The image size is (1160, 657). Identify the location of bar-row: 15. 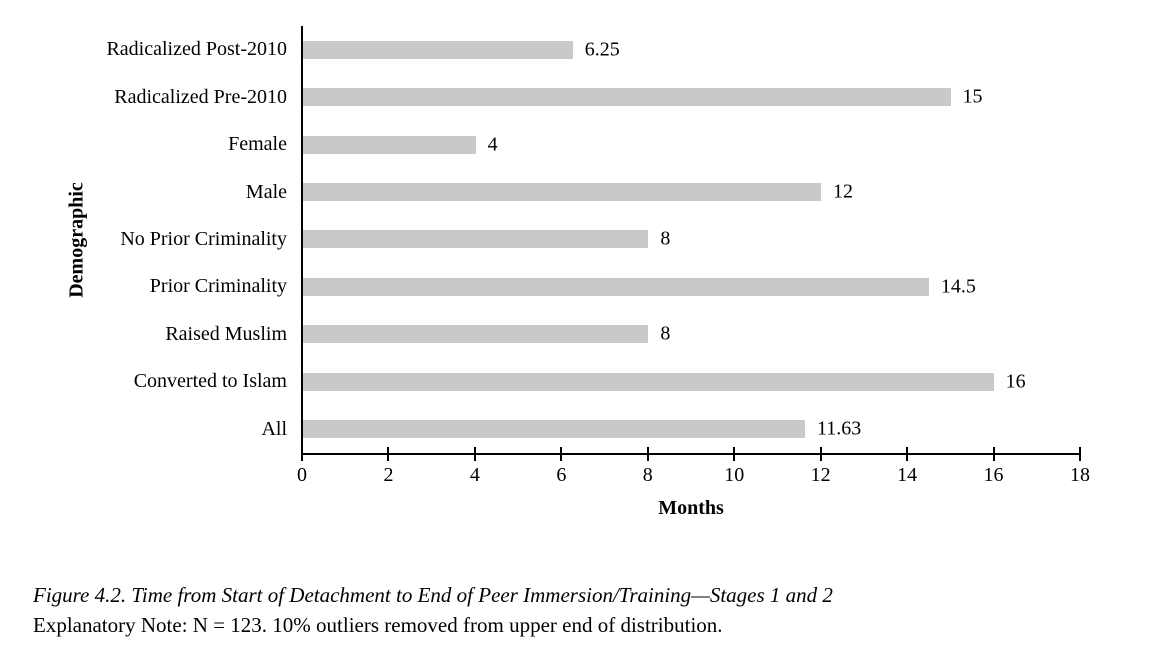
(691, 96).